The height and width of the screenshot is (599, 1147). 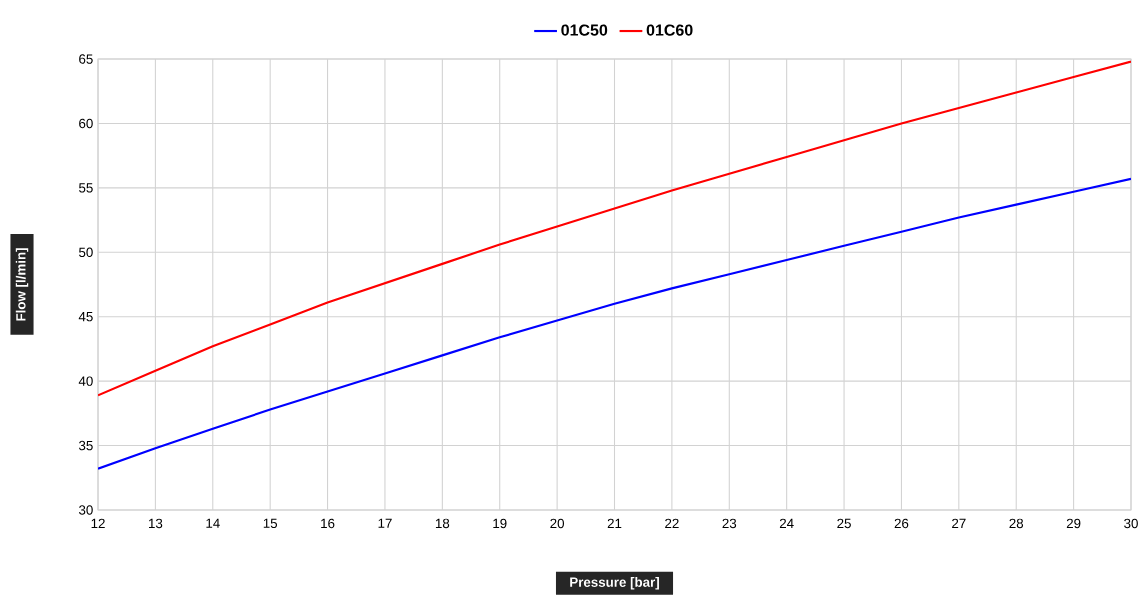 What do you see at coordinates (1016, 523) in the screenshot?
I see `x-tick-label: 28` at bounding box center [1016, 523].